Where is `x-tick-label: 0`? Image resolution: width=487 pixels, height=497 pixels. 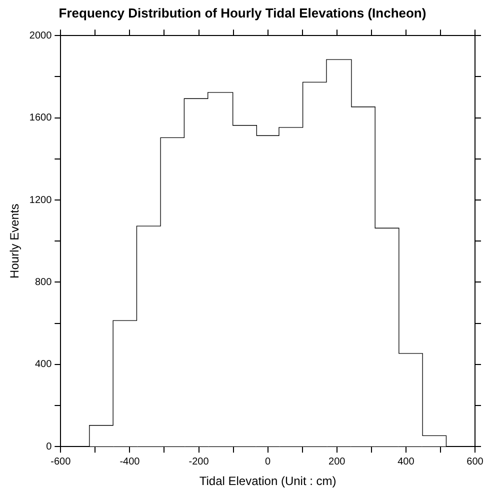
x-tick-label: 0 is located at coordinates (268, 462).